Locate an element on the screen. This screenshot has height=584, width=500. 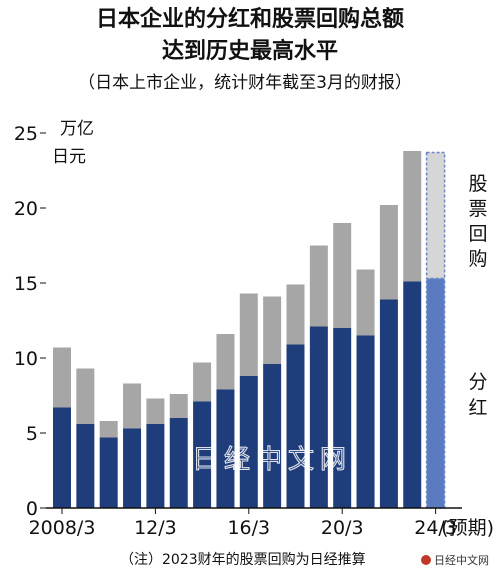
y-axis-ticks: 0 5 10 15 20 25 is located at coordinates (30, 321).